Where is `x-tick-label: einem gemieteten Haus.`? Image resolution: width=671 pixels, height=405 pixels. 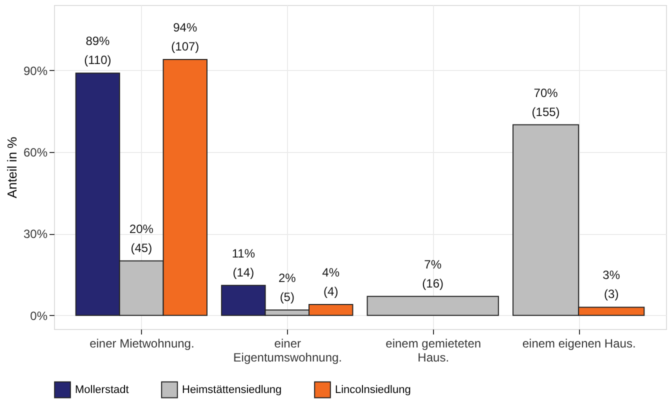 x-tick-label: einem gemieteten Haus. is located at coordinates (434, 350).